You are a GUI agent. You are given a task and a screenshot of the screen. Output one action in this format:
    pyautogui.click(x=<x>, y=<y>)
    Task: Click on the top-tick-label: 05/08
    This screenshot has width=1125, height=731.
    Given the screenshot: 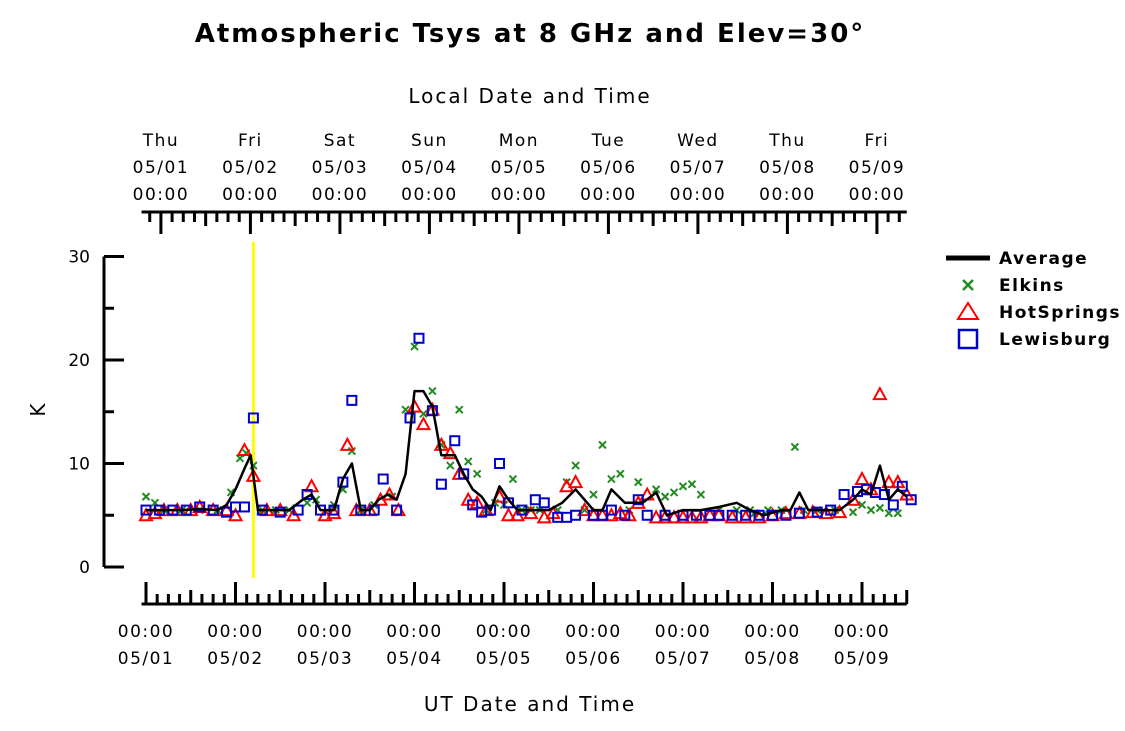 What is the action you would take?
    pyautogui.click(x=787, y=168)
    